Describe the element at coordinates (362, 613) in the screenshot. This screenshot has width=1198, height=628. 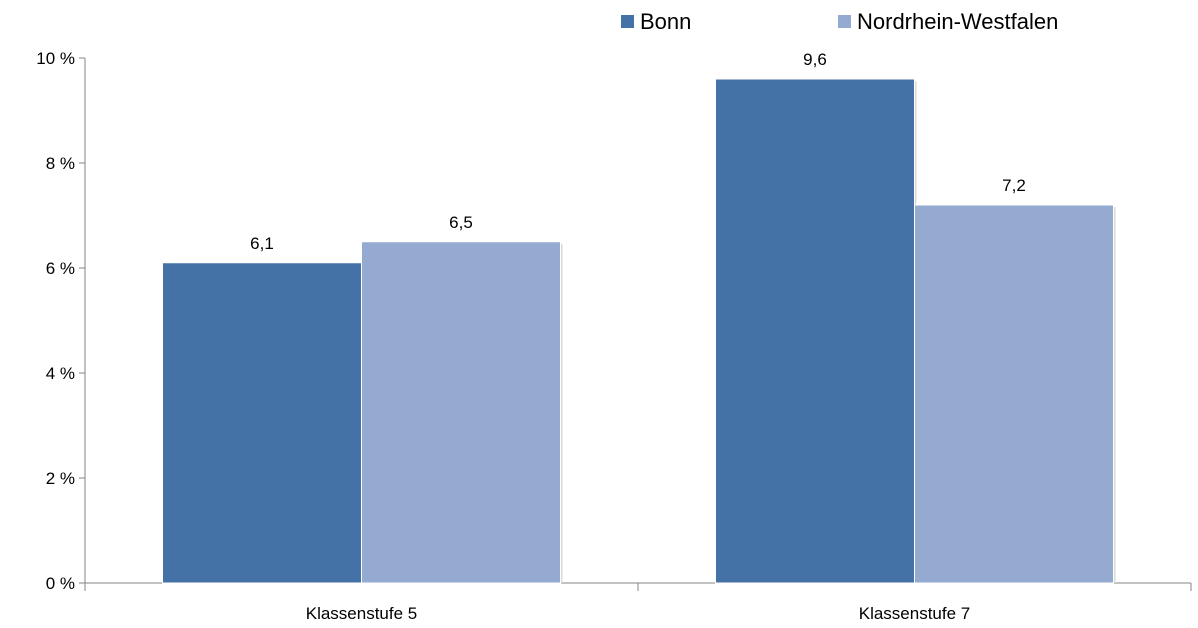
I see `x-category-label: Klassenstufe 5` at that location.